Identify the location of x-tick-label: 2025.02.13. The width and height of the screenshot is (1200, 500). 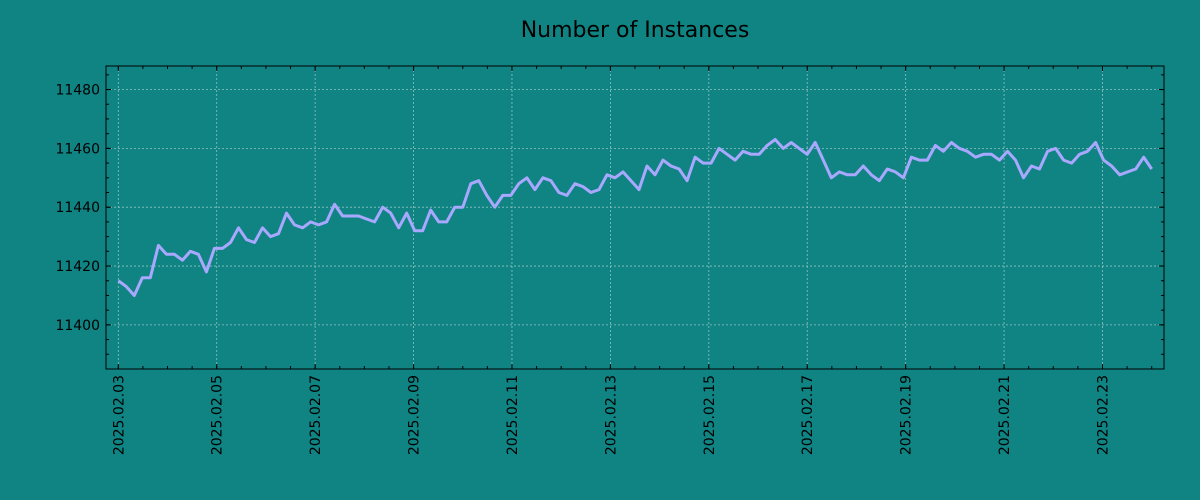
(611, 415).